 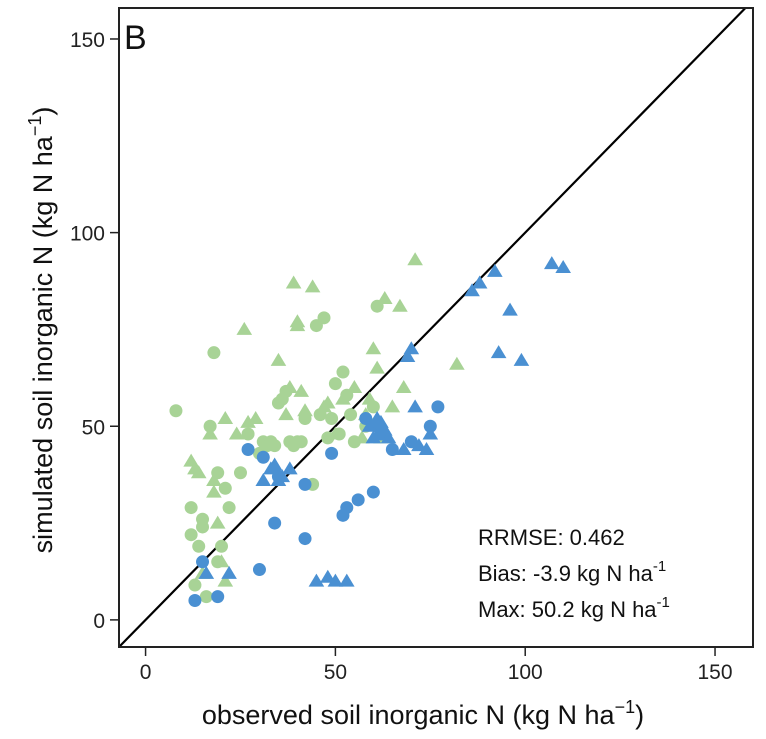 I want to click on y-tick-label: 150, so click(x=87, y=40).